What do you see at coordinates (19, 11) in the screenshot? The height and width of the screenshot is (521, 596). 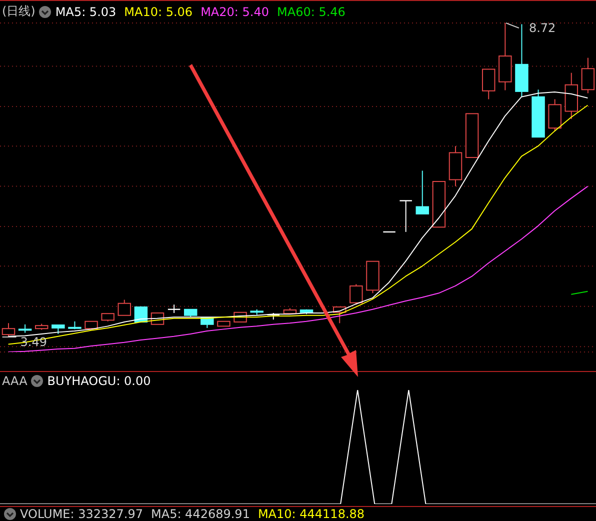 I see `chart-title: (日线)` at bounding box center [19, 11].